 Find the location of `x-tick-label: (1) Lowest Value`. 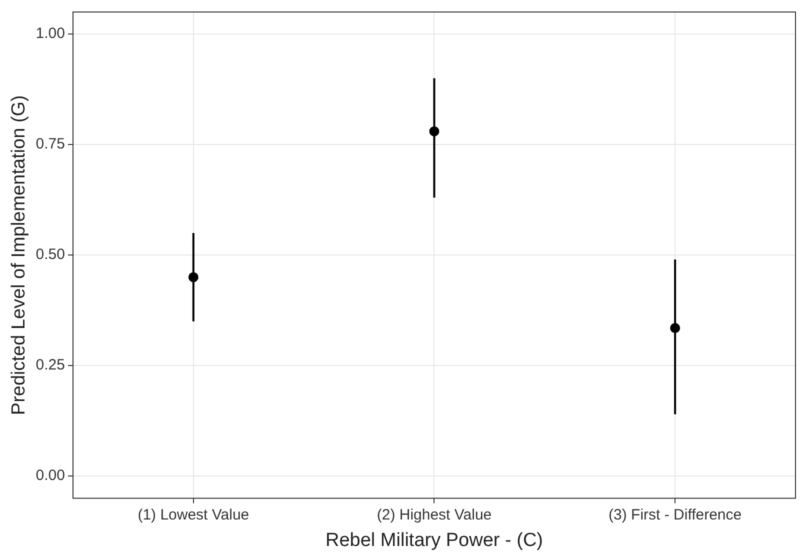

x-tick-label: (1) Lowest Value is located at coordinates (194, 515).